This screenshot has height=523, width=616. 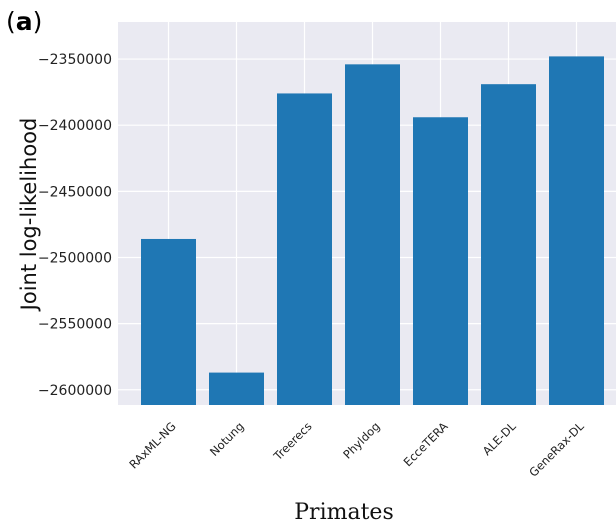 I want to click on x-tick-label: ALE-DL, so click(x=499, y=438).